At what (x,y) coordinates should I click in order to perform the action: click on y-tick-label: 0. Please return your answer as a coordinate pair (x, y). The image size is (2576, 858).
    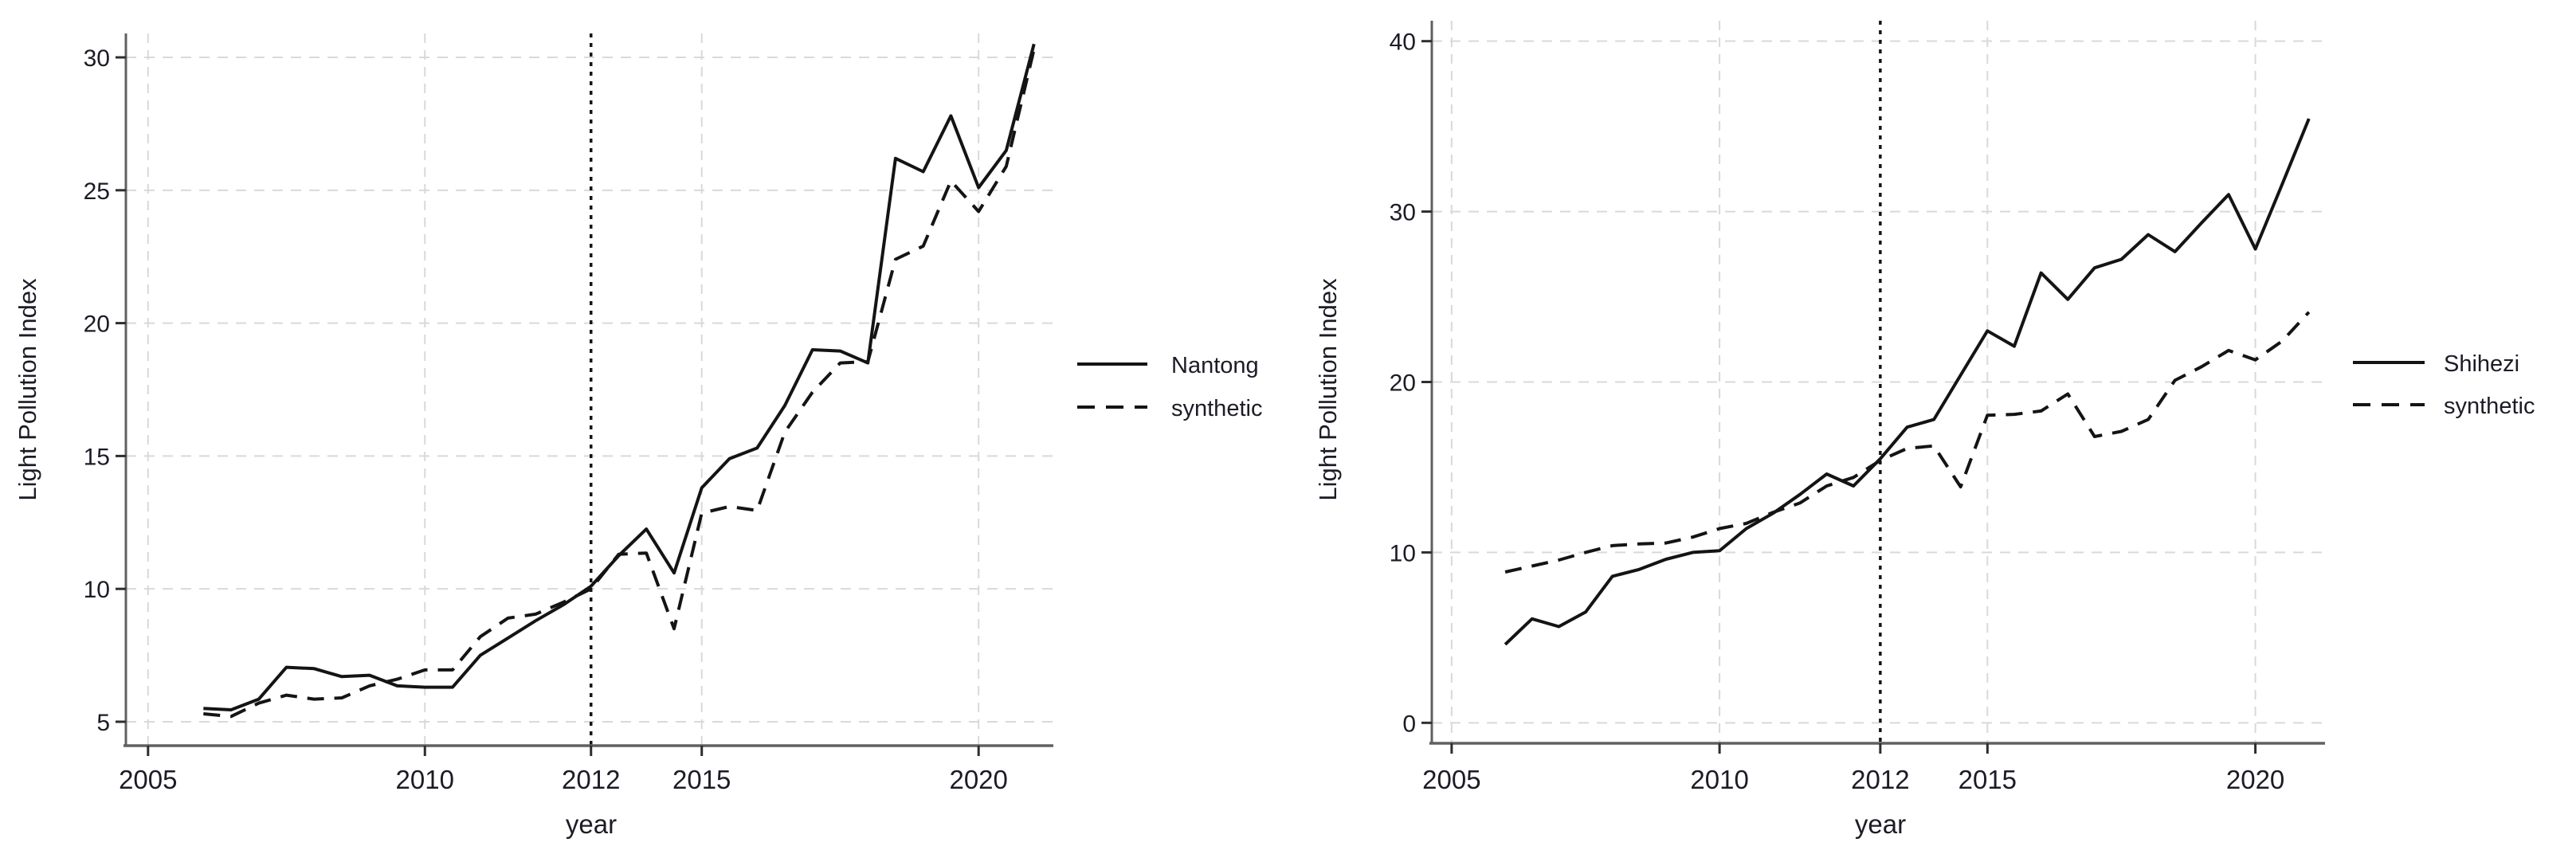
    Looking at the image, I should click on (1409, 724).